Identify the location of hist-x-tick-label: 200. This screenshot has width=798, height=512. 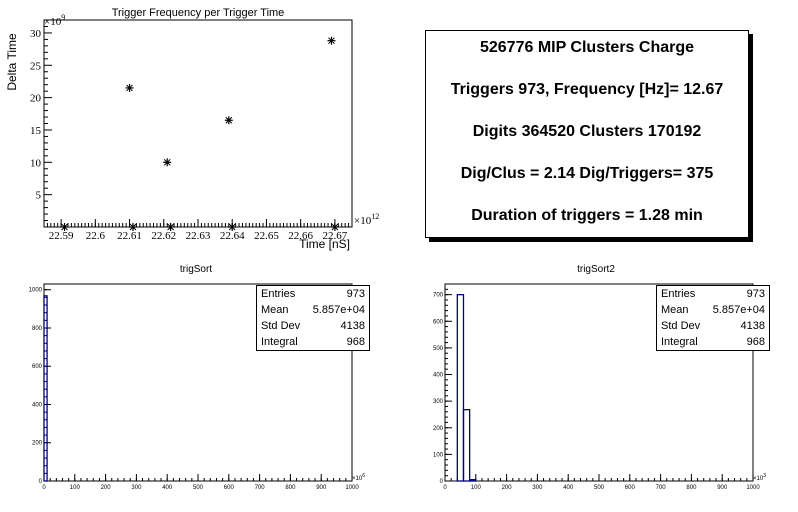
(507, 488).